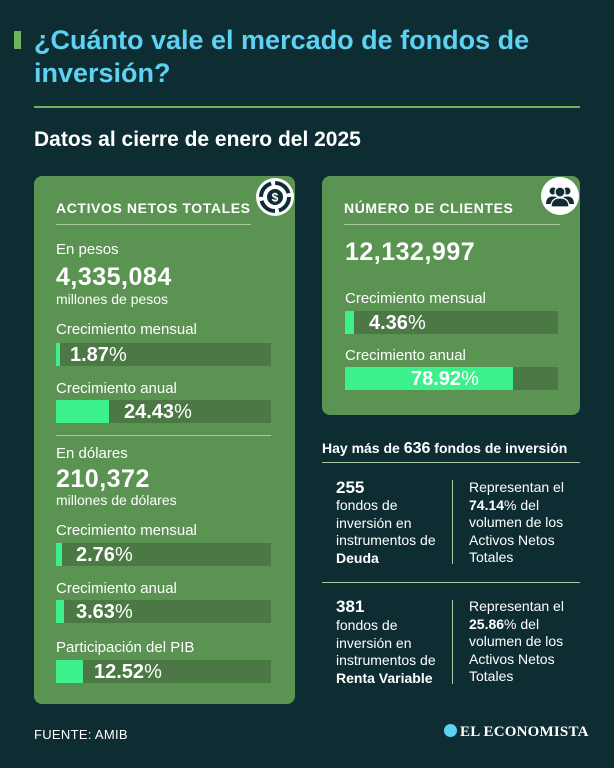 The width and height of the screenshot is (614, 768). Describe the element at coordinates (560, 196) in the screenshot. I see `people-icon` at that location.